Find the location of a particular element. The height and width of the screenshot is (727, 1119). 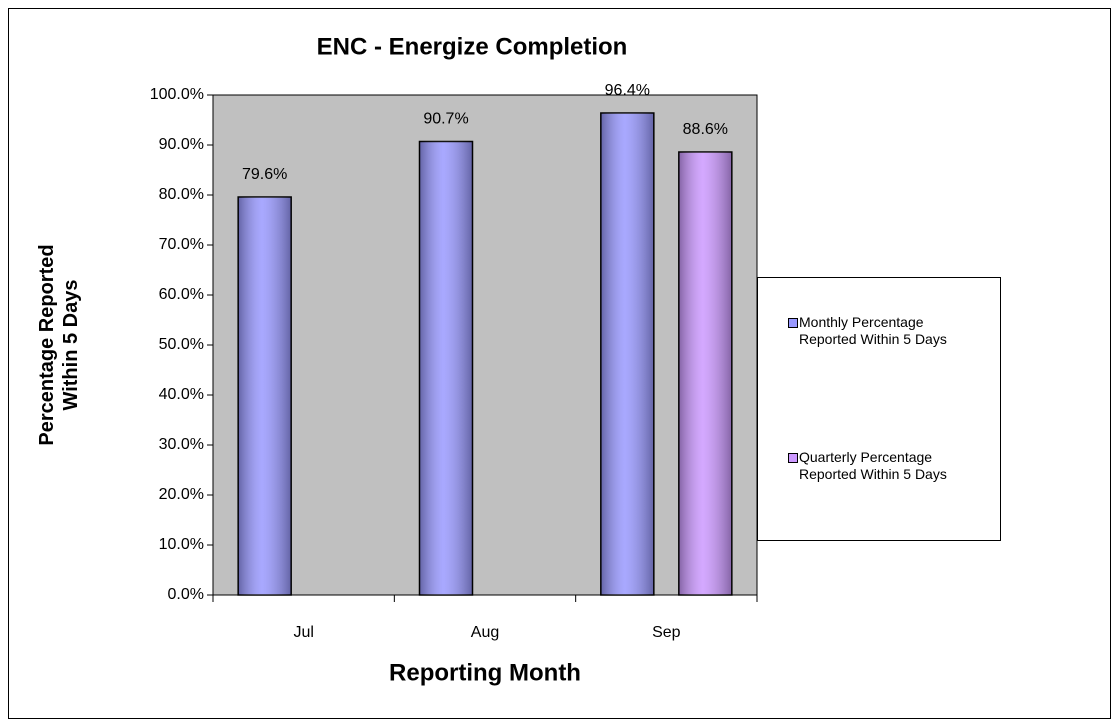

x-tick-label: Jul is located at coordinates (303, 632).